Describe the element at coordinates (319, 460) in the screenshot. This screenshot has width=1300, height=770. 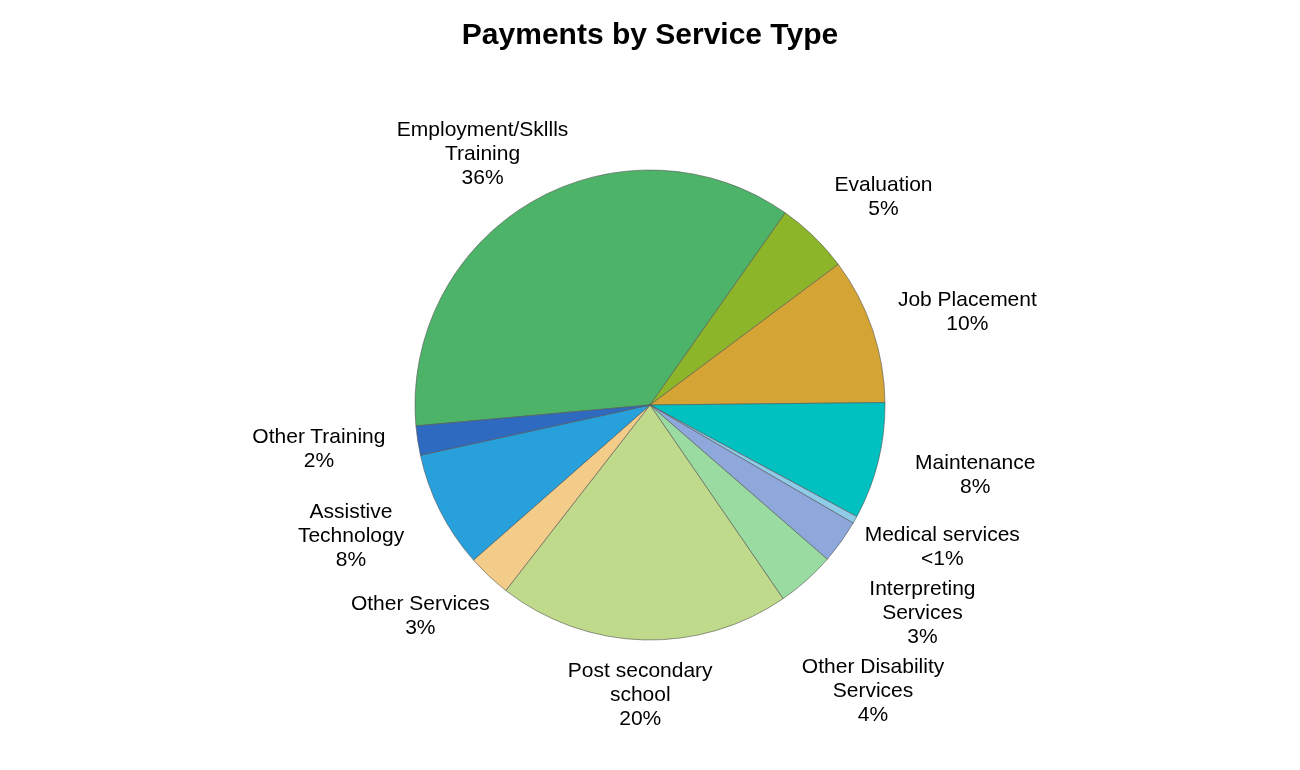
I see `data-label: 2%` at that location.